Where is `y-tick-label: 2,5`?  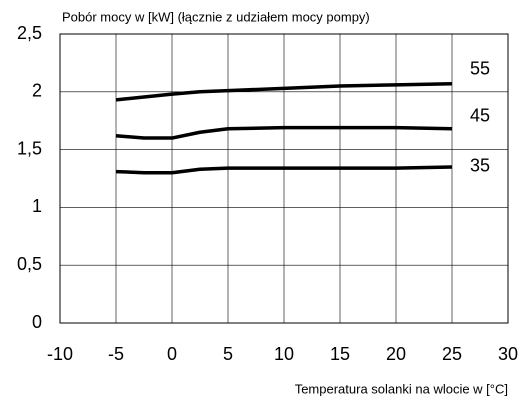 y-tick-label: 2,5 is located at coordinates (29, 33).